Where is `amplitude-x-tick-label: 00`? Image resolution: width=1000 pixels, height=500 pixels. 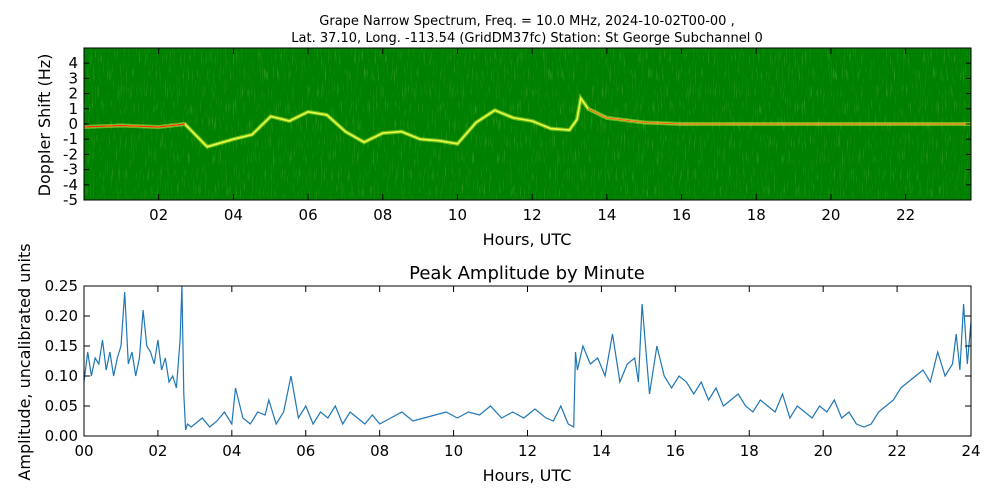 amplitude-x-tick-label: 00 is located at coordinates (83, 451).